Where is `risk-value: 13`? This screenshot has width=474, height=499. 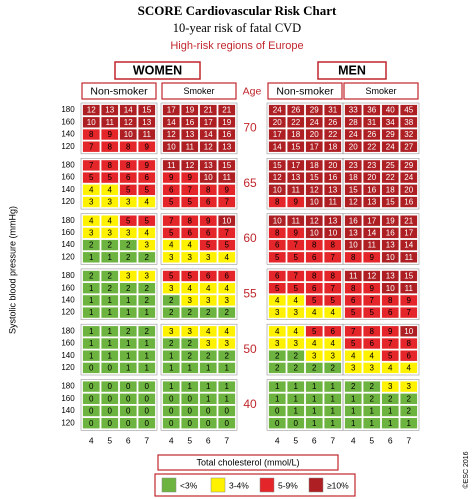
risk-value: 13 is located at coordinates (146, 122).